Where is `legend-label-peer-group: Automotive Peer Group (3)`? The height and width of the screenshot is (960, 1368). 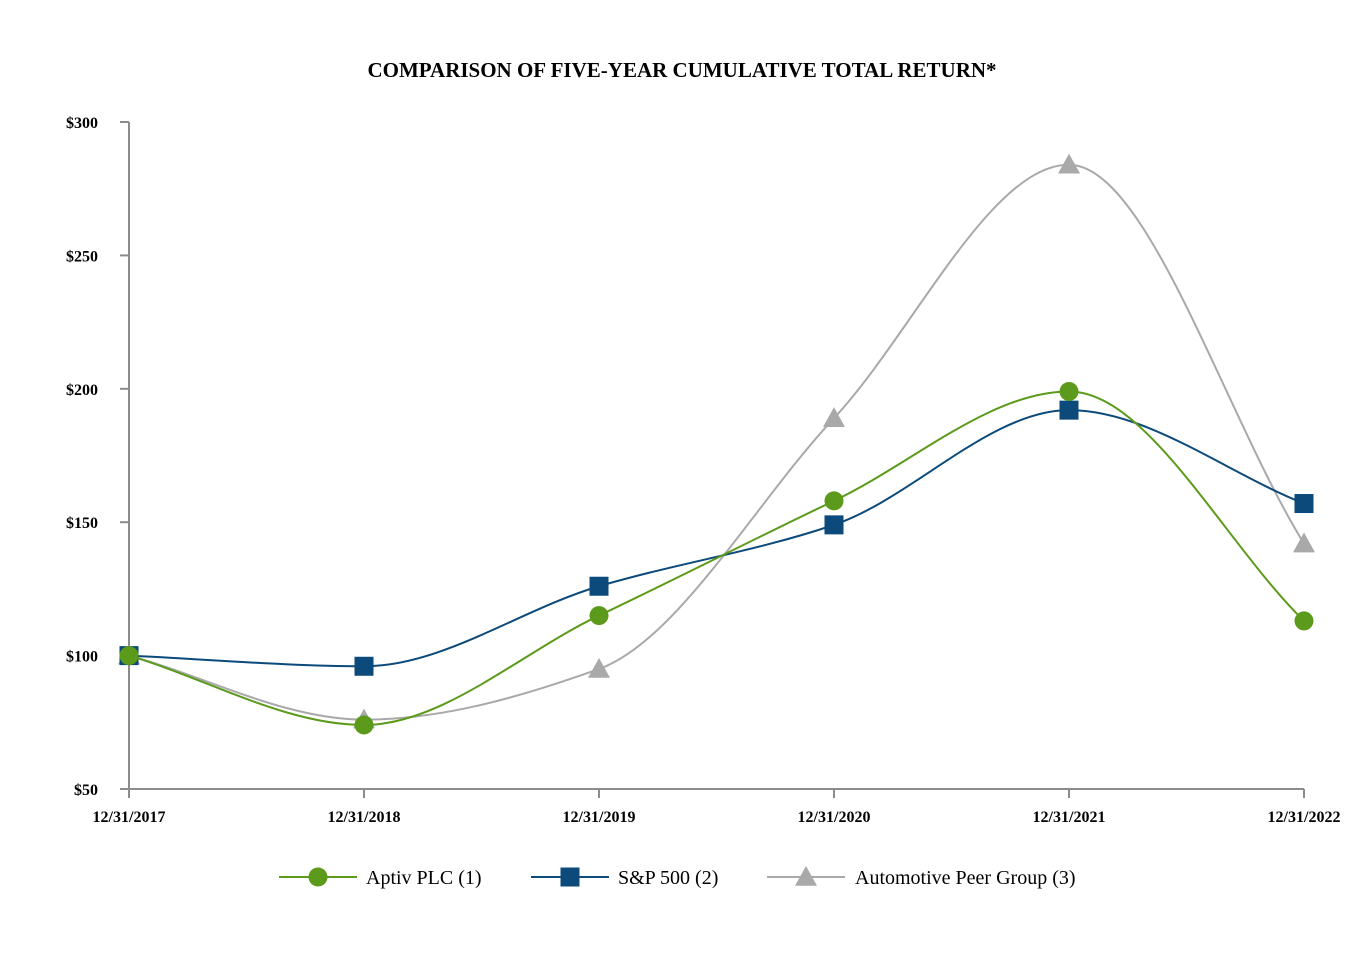 legend-label-peer-group: Automotive Peer Group (3) is located at coordinates (965, 878).